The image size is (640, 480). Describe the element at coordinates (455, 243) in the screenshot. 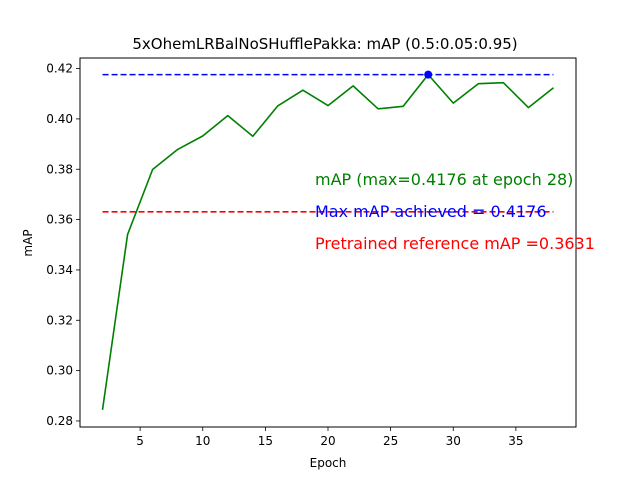

I see `annotation-pretrained-reference: Pretrained reference mAP =0.3631` at that location.